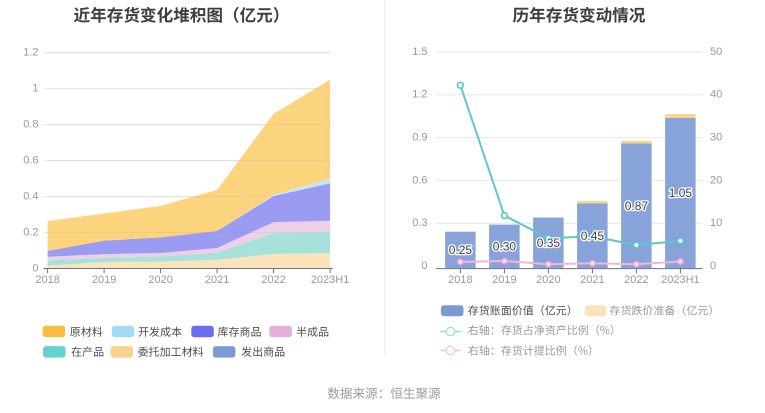 This screenshot has height=413, width=765. I want to click on svg-text: 1.05, so click(681, 193).